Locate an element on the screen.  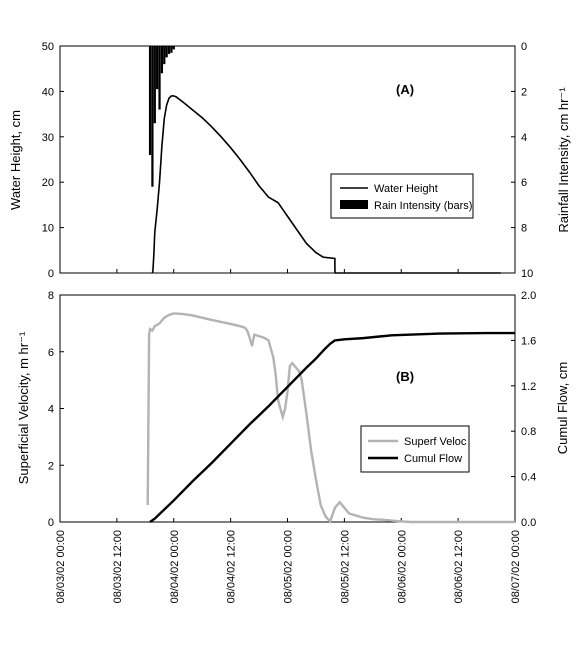
panel-b-legend: Superf Veloc Cumul Flow is located at coordinates (415, 449).